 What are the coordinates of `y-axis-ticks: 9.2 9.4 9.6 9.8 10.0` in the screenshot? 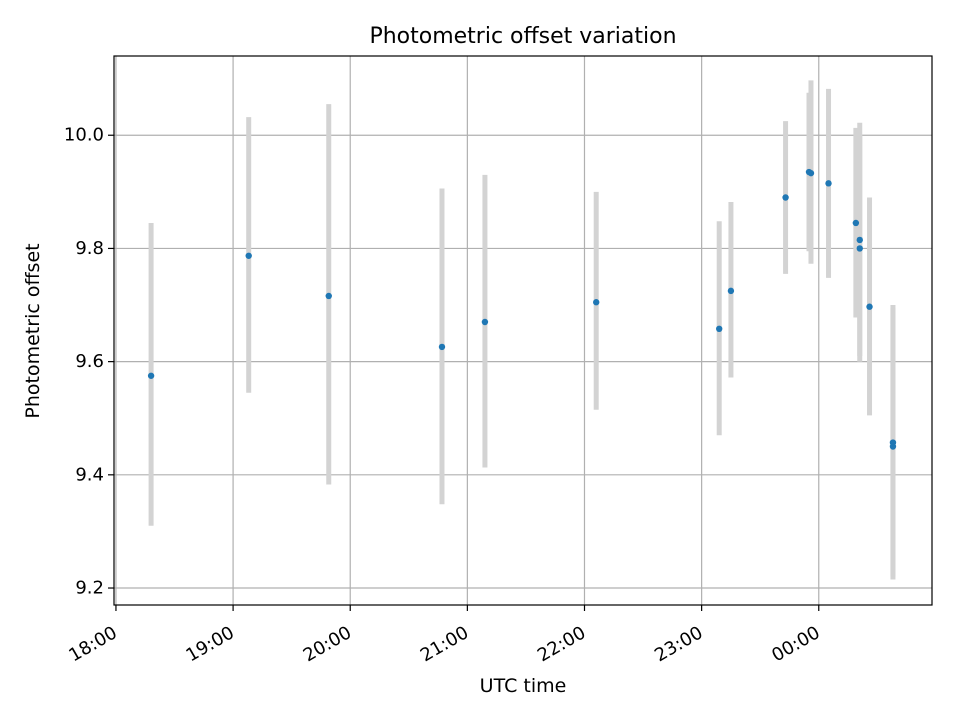 It's located at (89, 362).